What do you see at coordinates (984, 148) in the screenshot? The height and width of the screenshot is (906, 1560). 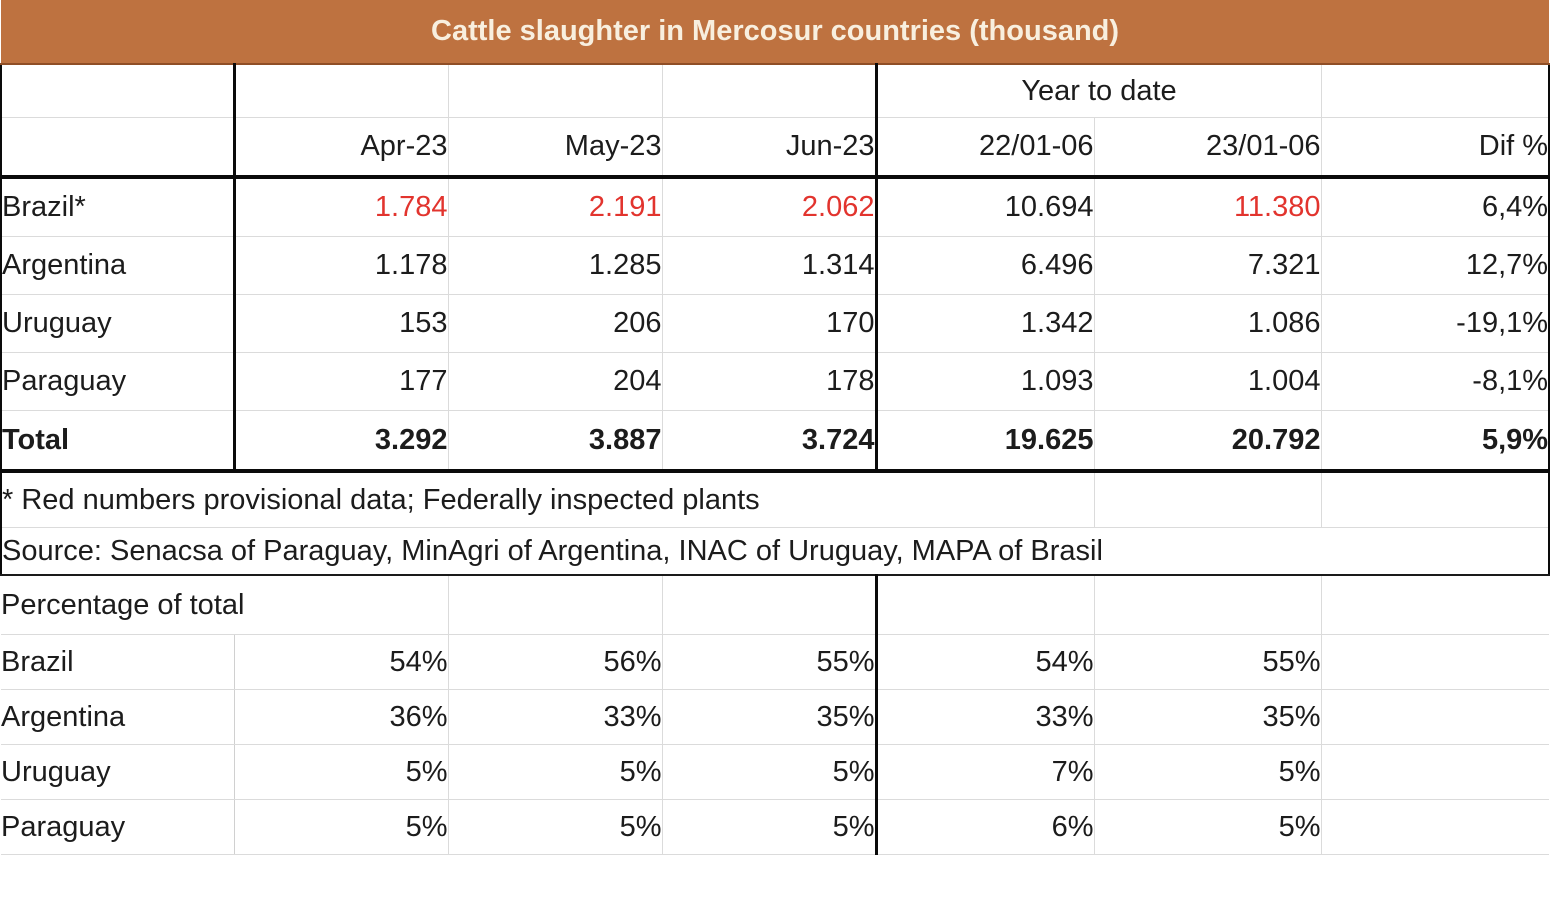 I see `col-header-ytd-22: 22/01-06` at bounding box center [984, 148].